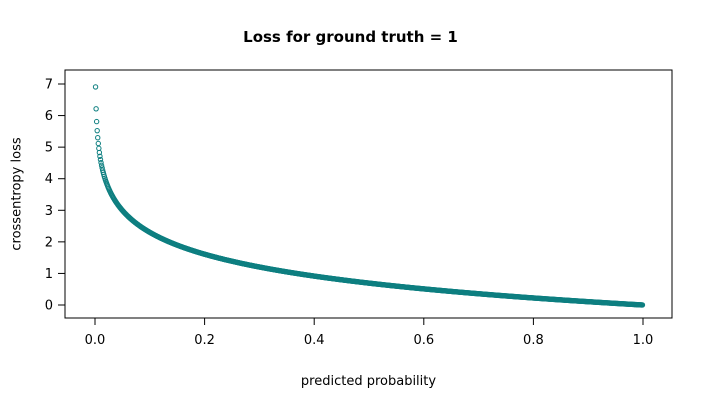 This screenshot has width=701, height=413. Describe the element at coordinates (49, 306) in the screenshot. I see `y-tick-label: 0` at that location.